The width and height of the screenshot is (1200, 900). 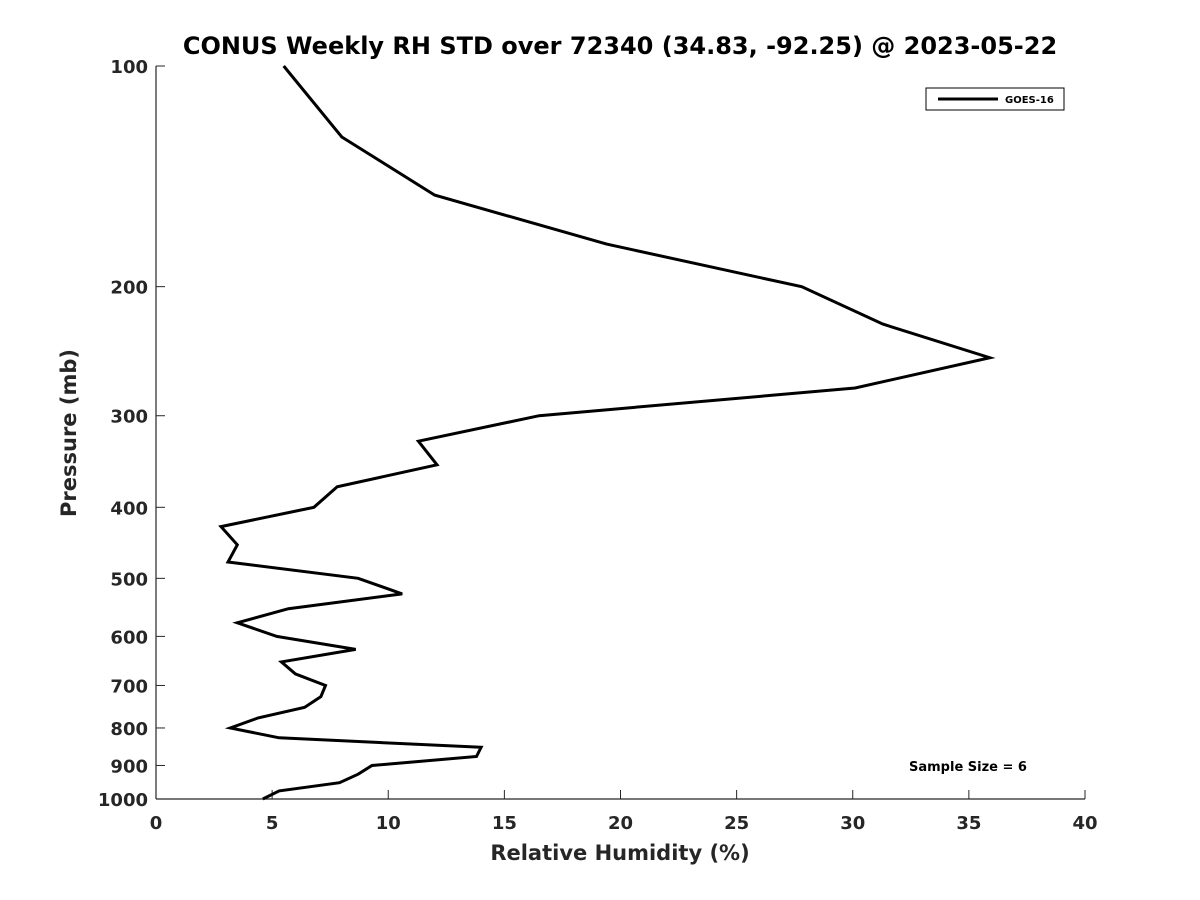 What do you see at coordinates (129, 637) in the screenshot?
I see `y-tick-label: 600` at bounding box center [129, 637].